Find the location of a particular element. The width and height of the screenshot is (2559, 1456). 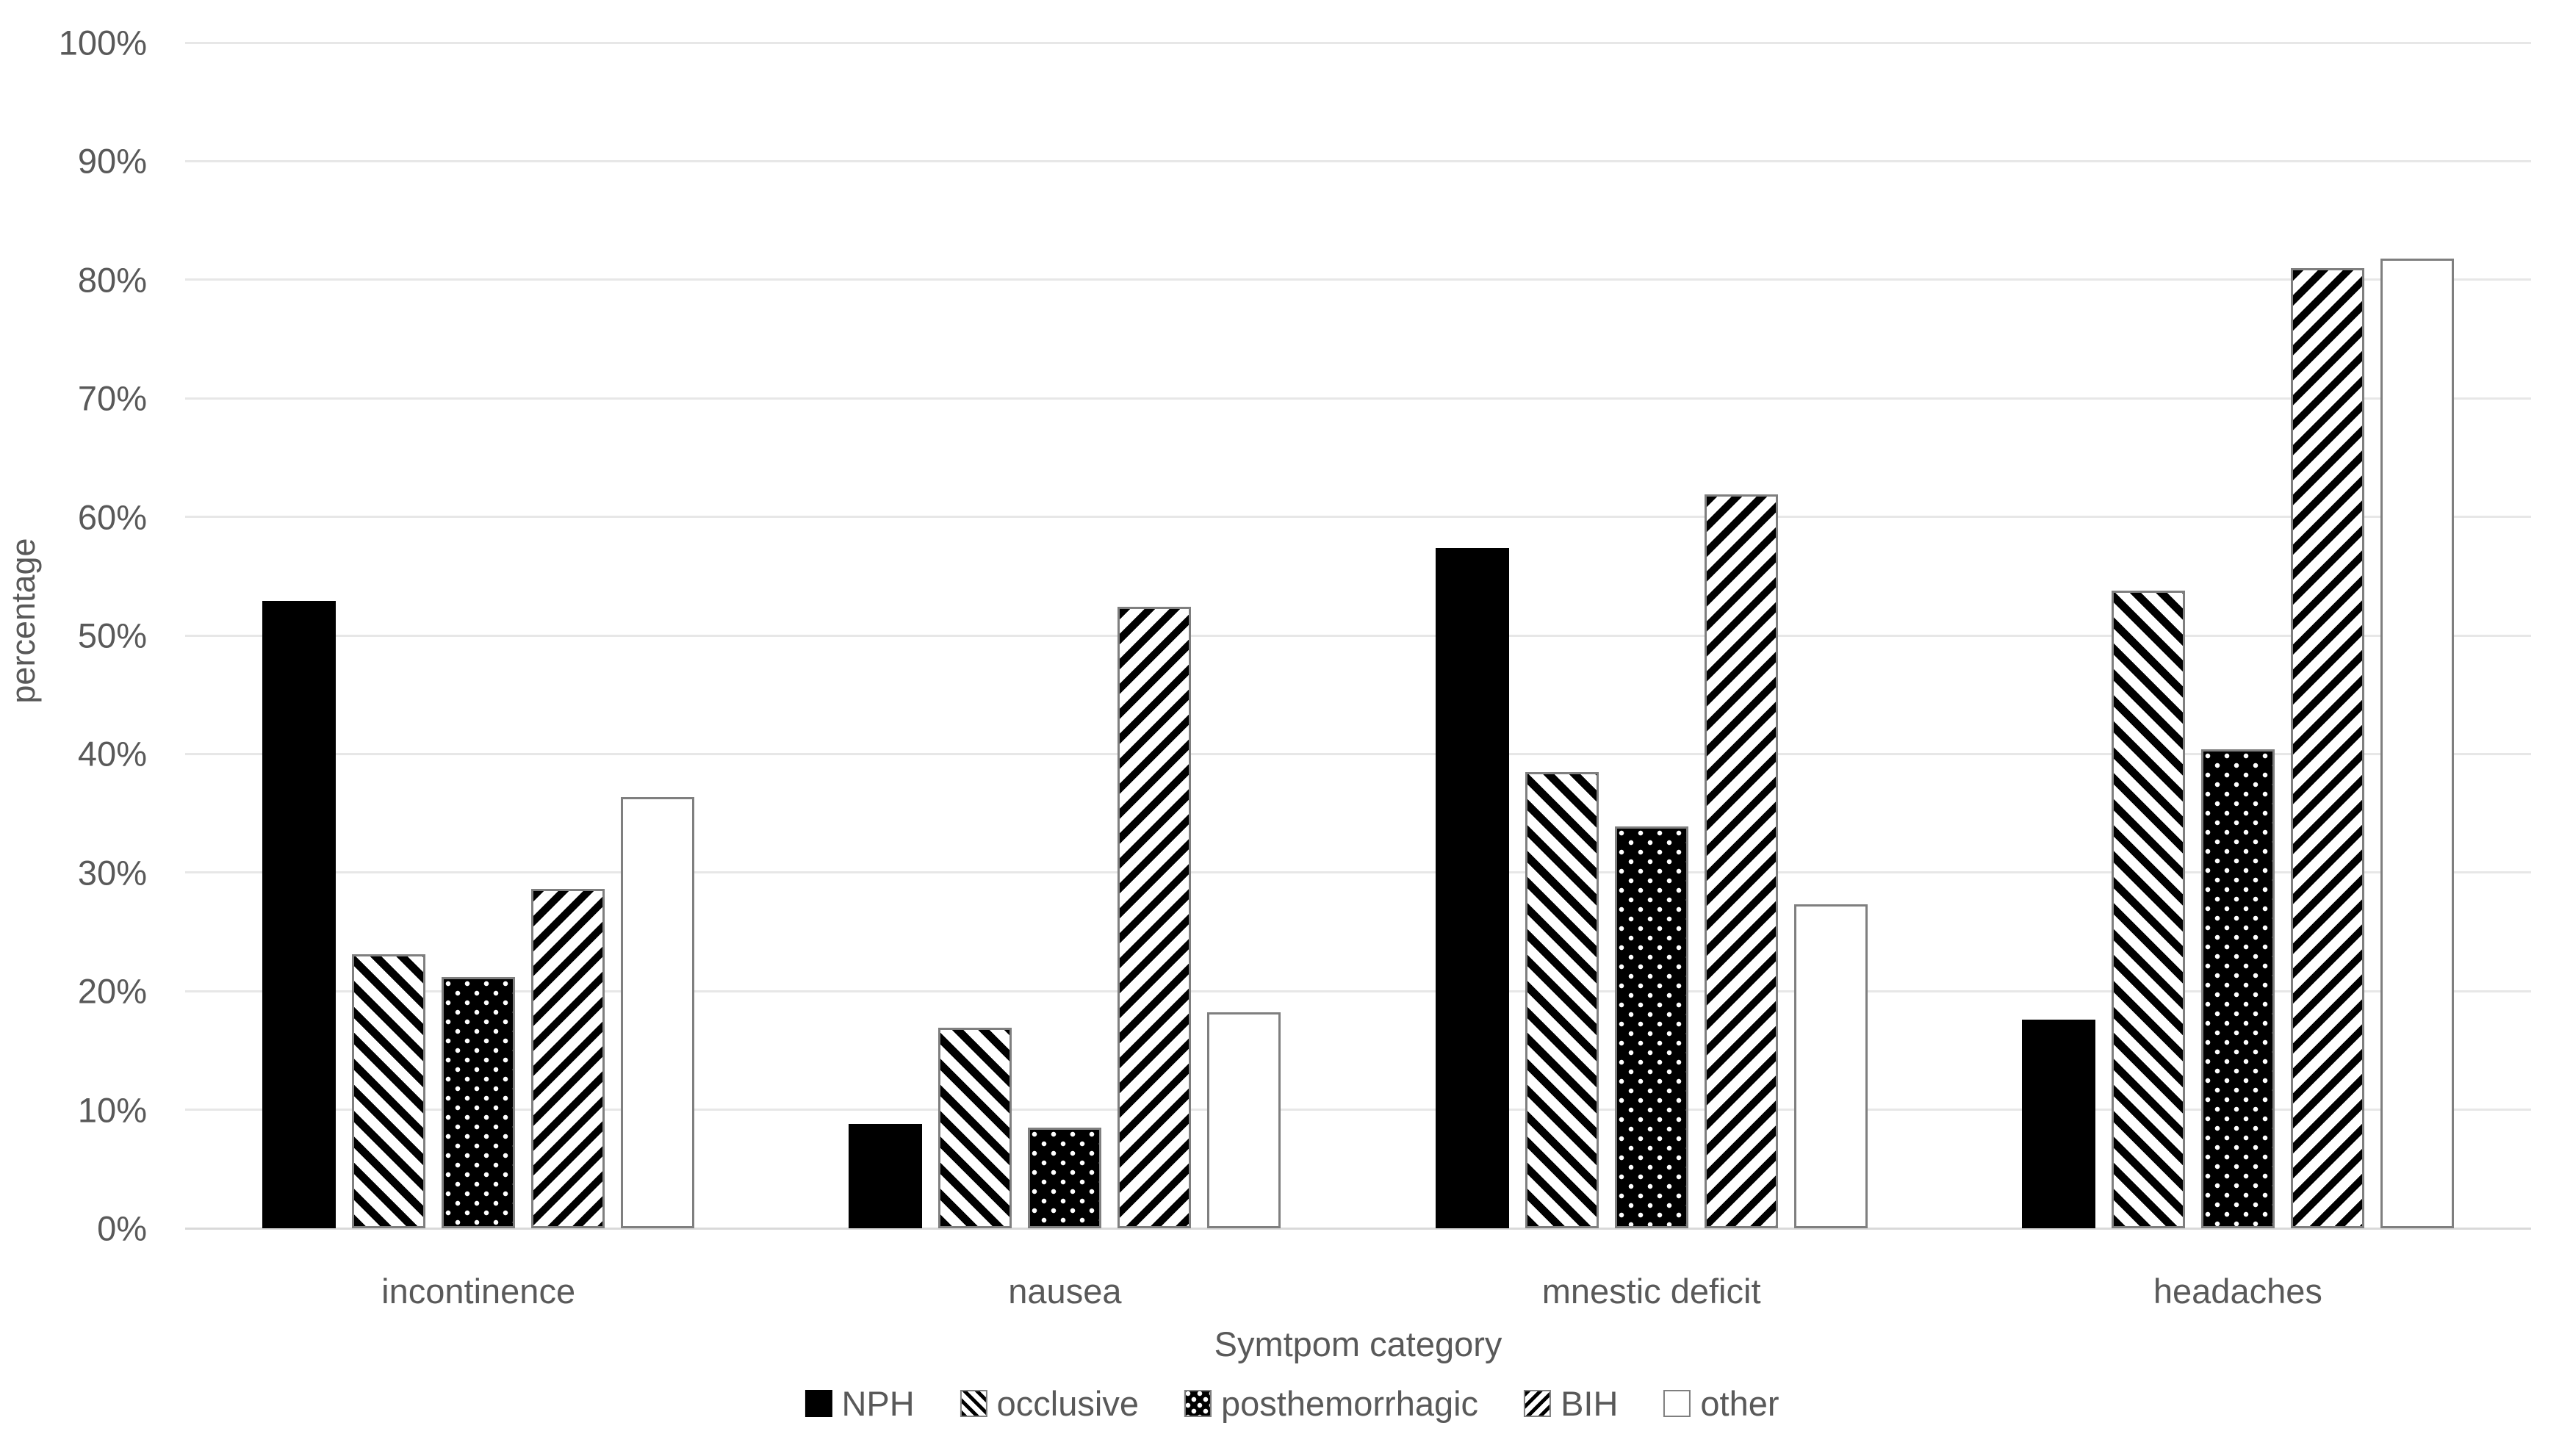

bar-nph-headaches is located at coordinates (2058, 1123).